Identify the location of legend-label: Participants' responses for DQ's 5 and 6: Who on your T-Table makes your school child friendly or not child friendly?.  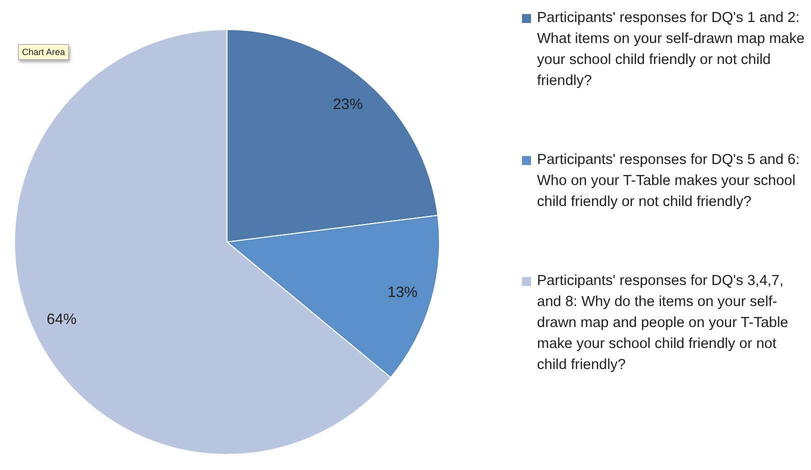
(669, 181).